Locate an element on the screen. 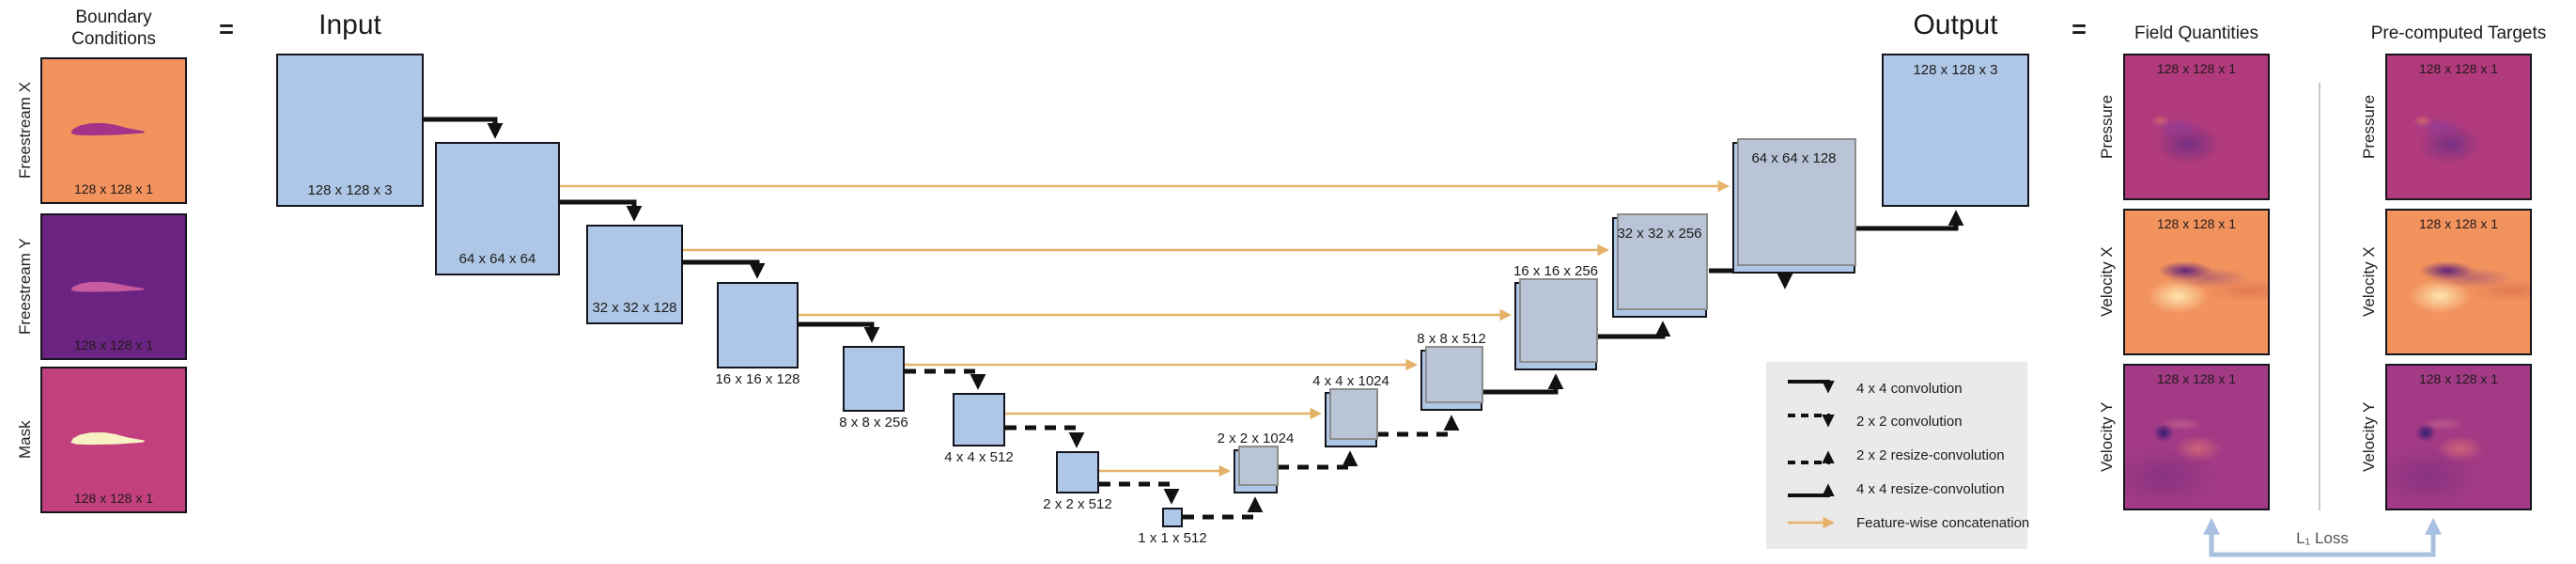 This screenshot has width=2576, height=564. velocity-y-label: Velocity Y is located at coordinates (2107, 436).